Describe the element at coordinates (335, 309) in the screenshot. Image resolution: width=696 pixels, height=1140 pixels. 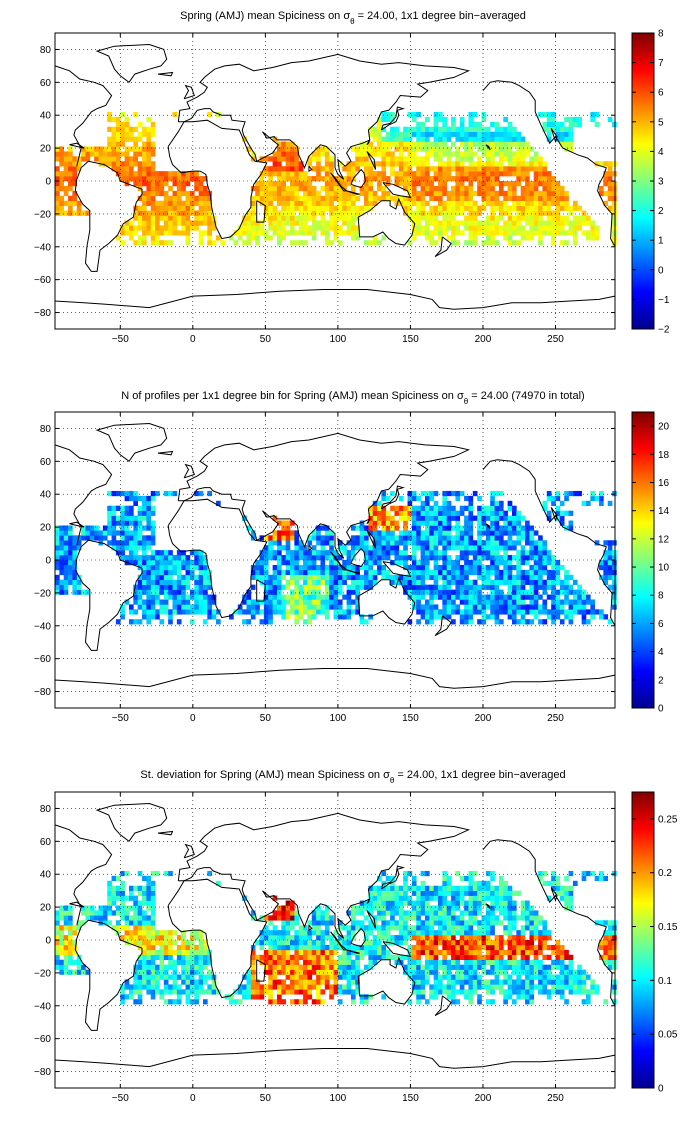
I see `coastline` at that location.